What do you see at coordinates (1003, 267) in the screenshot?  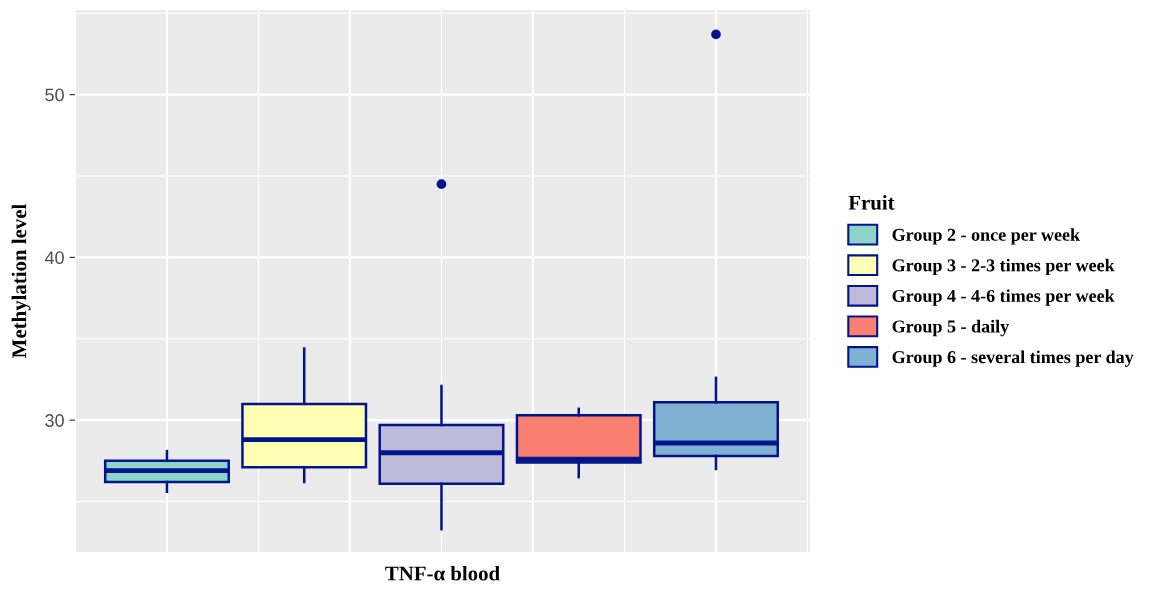 I see `legend-label: Group 3 - 2-3 times per week` at bounding box center [1003, 267].